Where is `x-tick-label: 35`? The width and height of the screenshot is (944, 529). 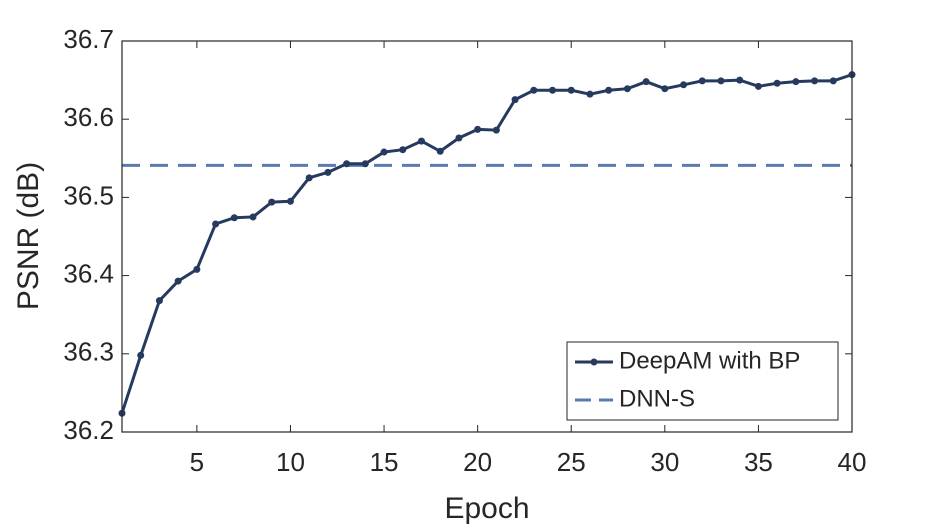
x-tick-label: 35 is located at coordinates (758, 462).